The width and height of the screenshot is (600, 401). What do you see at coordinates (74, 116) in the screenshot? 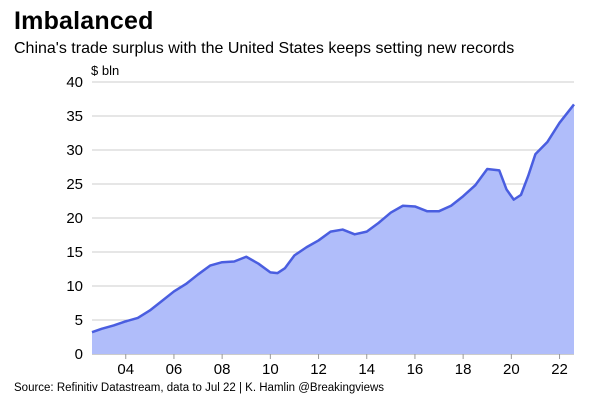
I see `y-tick-label: 35` at bounding box center [74, 116].